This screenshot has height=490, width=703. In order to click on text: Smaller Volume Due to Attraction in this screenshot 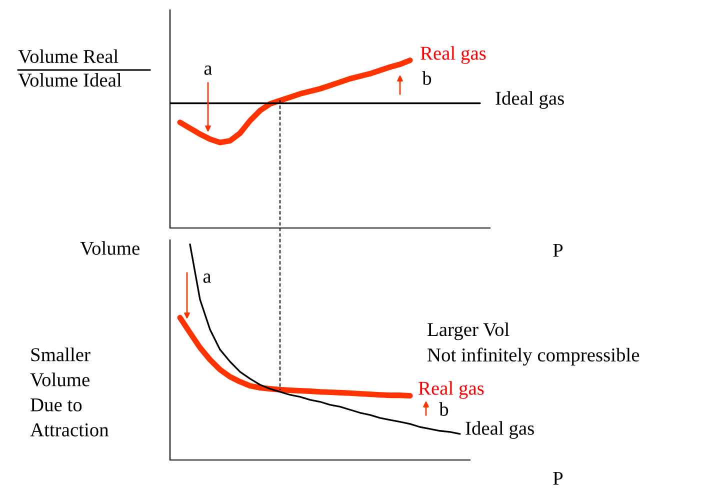, I will do `click(69, 392)`.